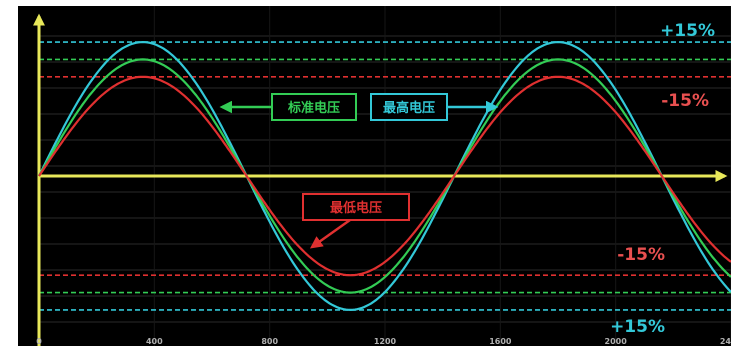 This screenshot has width=739, height=356. Describe the element at coordinates (725, 341) in the screenshot. I see `x-tick-label: 2400` at that location.